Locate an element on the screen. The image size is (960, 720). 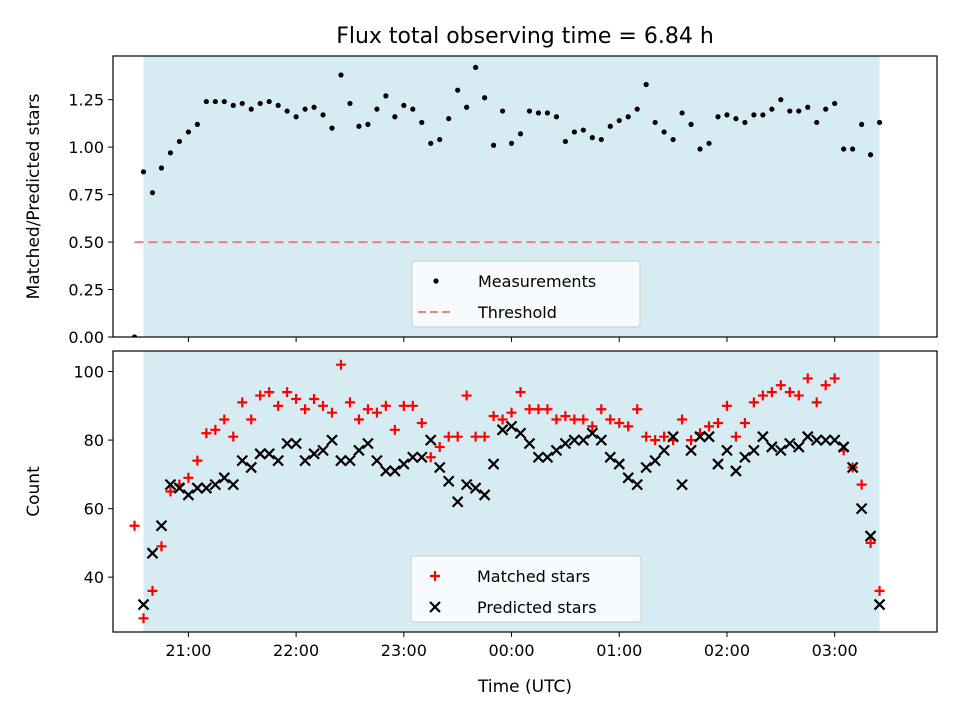
y-tick-label: 0.25 is located at coordinates (86, 290).